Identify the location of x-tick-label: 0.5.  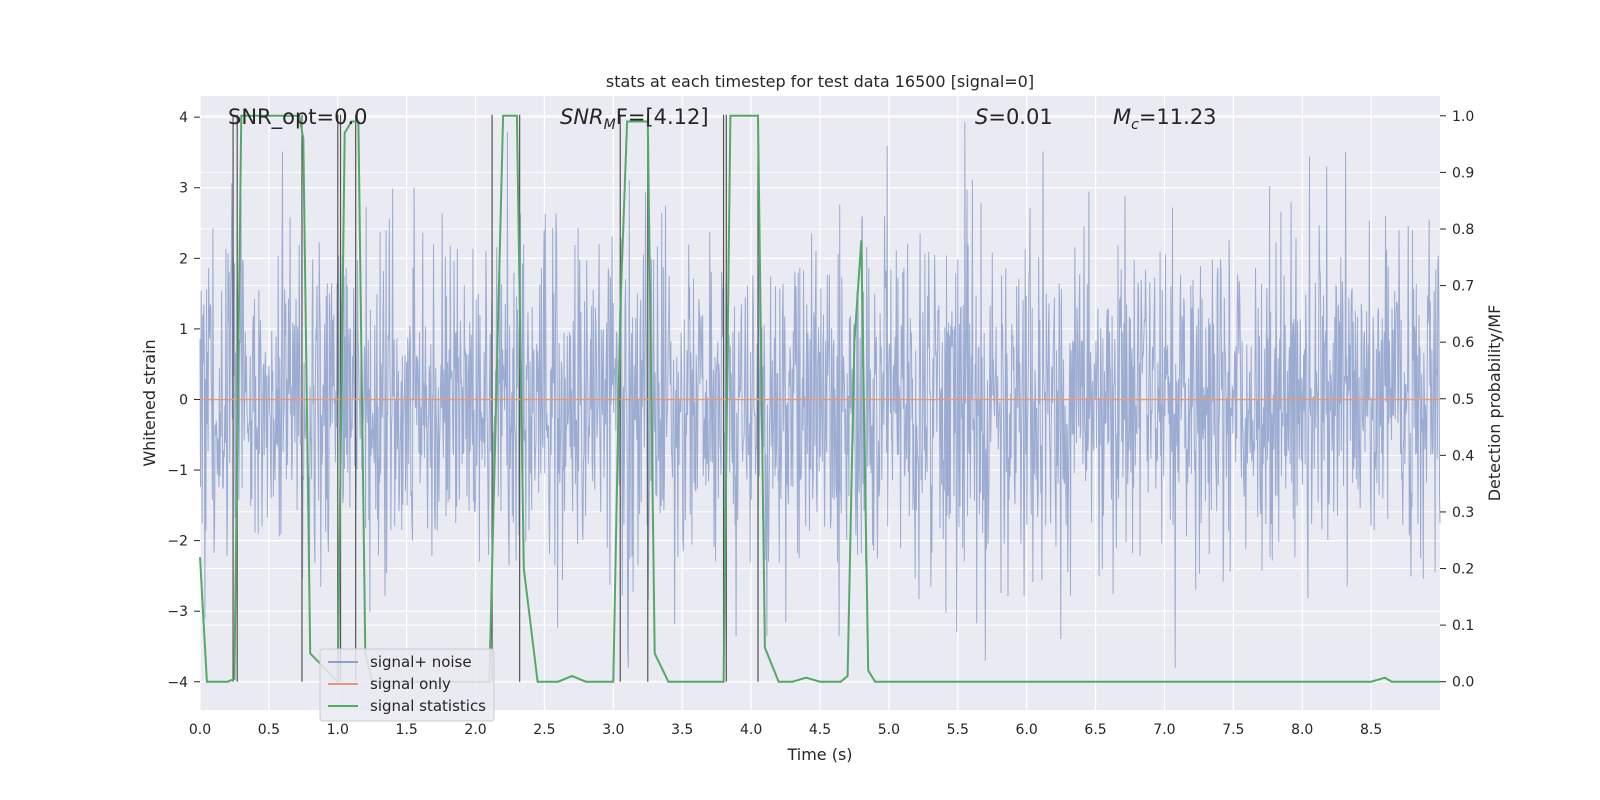
(269, 730).